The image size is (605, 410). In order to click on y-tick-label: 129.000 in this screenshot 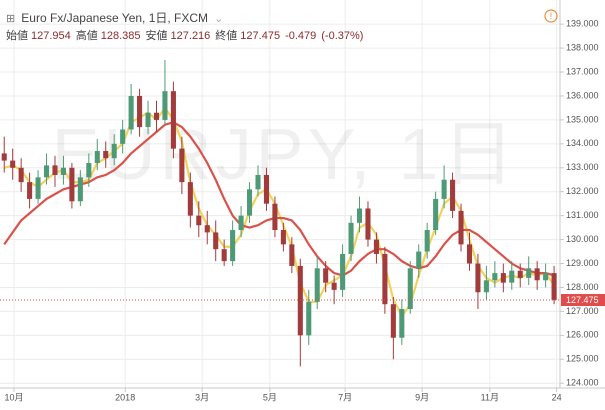, I will do `click(582, 263)`.